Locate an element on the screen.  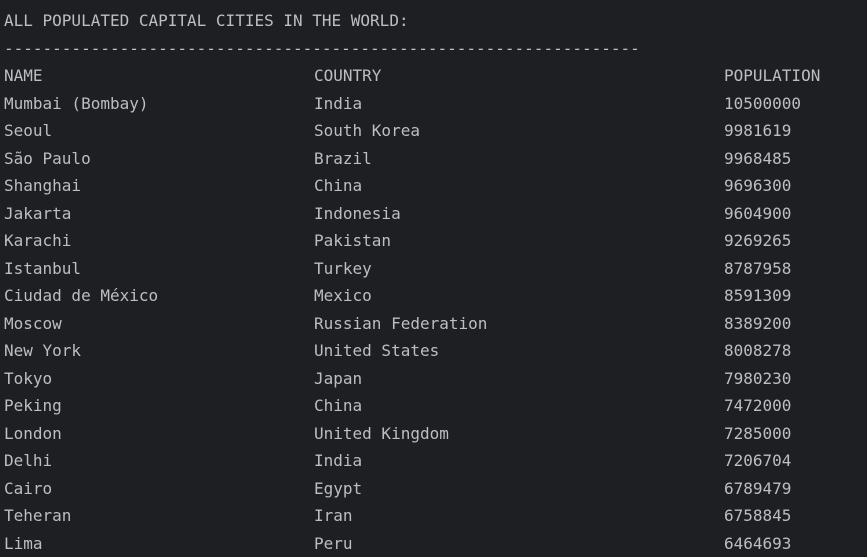
city-population: 8787958 is located at coordinates (757, 269).